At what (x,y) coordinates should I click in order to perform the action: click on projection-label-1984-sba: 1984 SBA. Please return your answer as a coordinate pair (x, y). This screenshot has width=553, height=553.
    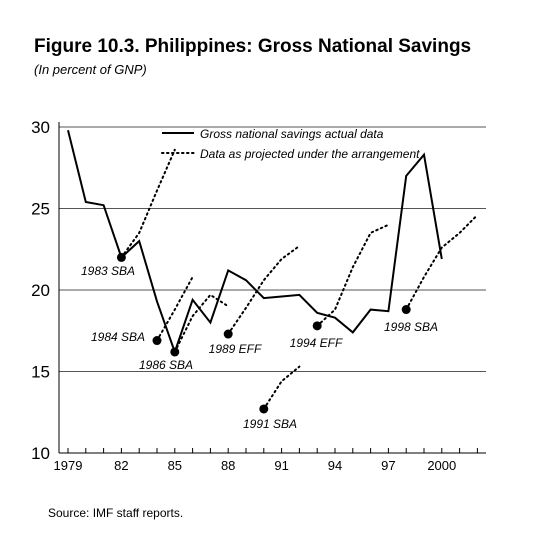
    Looking at the image, I should click on (118, 337).